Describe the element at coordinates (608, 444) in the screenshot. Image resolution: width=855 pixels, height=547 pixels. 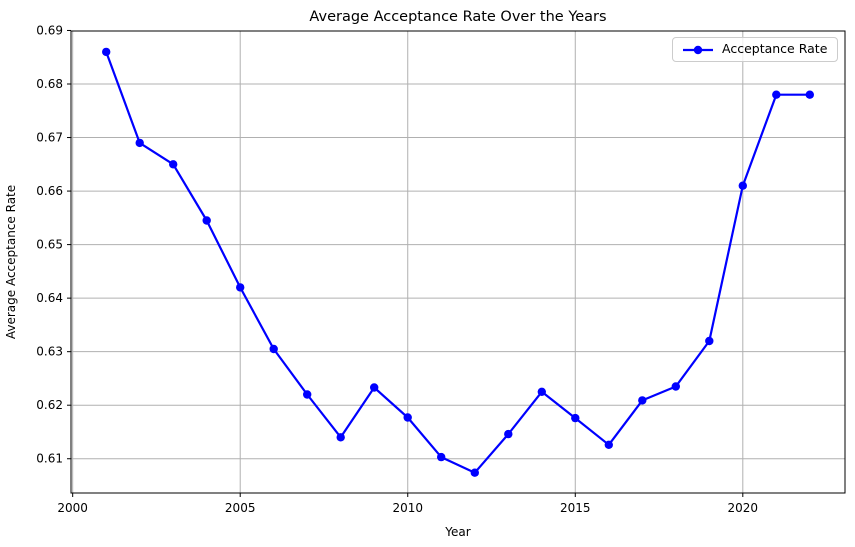
I see `data-point-2016` at that location.